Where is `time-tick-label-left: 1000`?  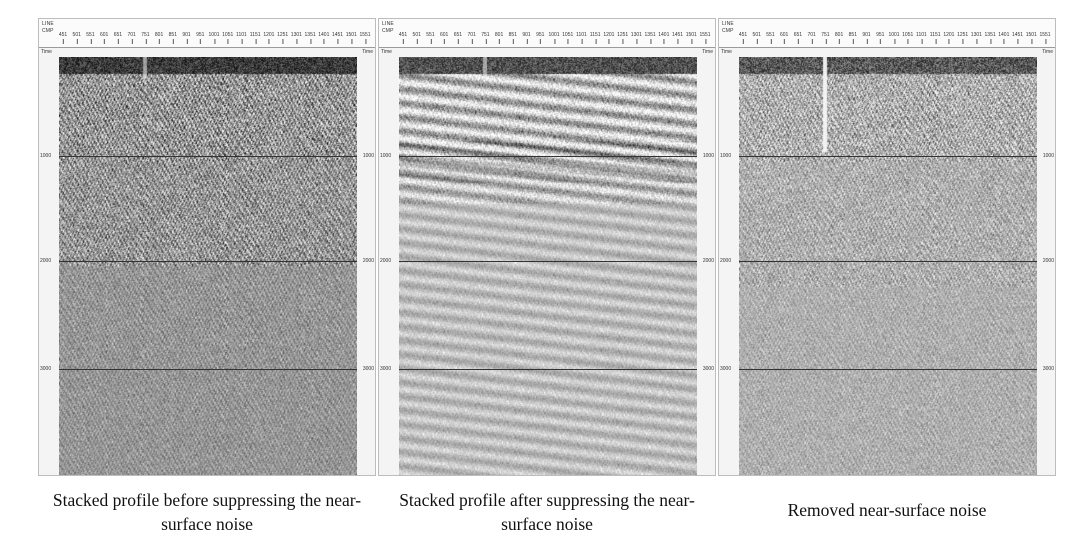
time-tick-label-left: 1000 is located at coordinates (726, 156).